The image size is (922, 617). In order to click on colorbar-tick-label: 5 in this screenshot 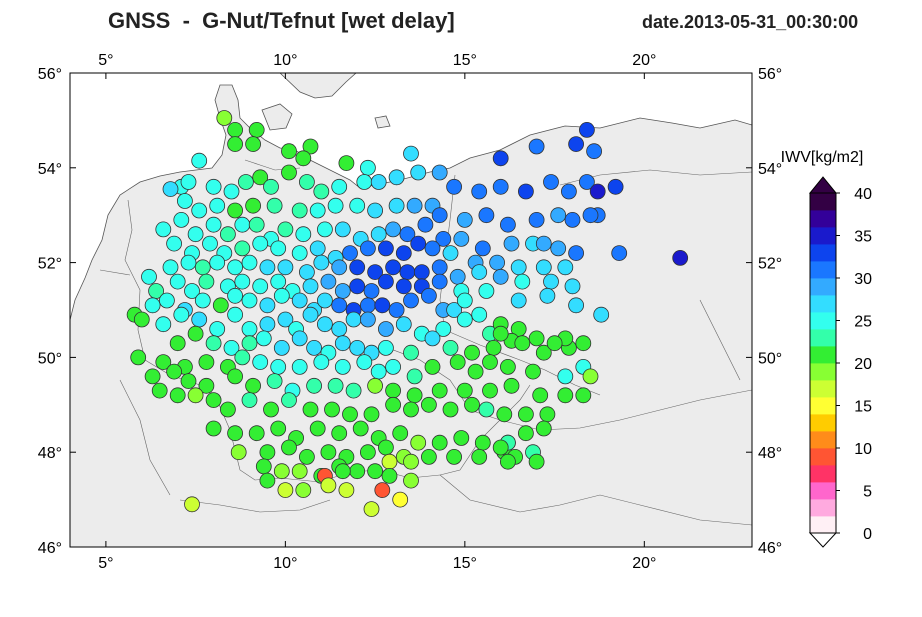, I will do `click(867, 492)`.